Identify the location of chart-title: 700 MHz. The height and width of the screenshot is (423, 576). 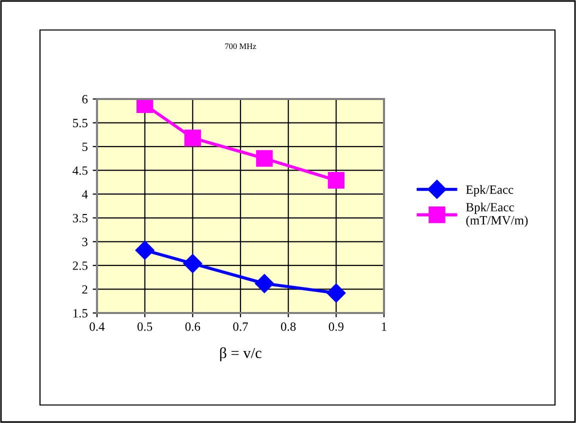
(240, 46).